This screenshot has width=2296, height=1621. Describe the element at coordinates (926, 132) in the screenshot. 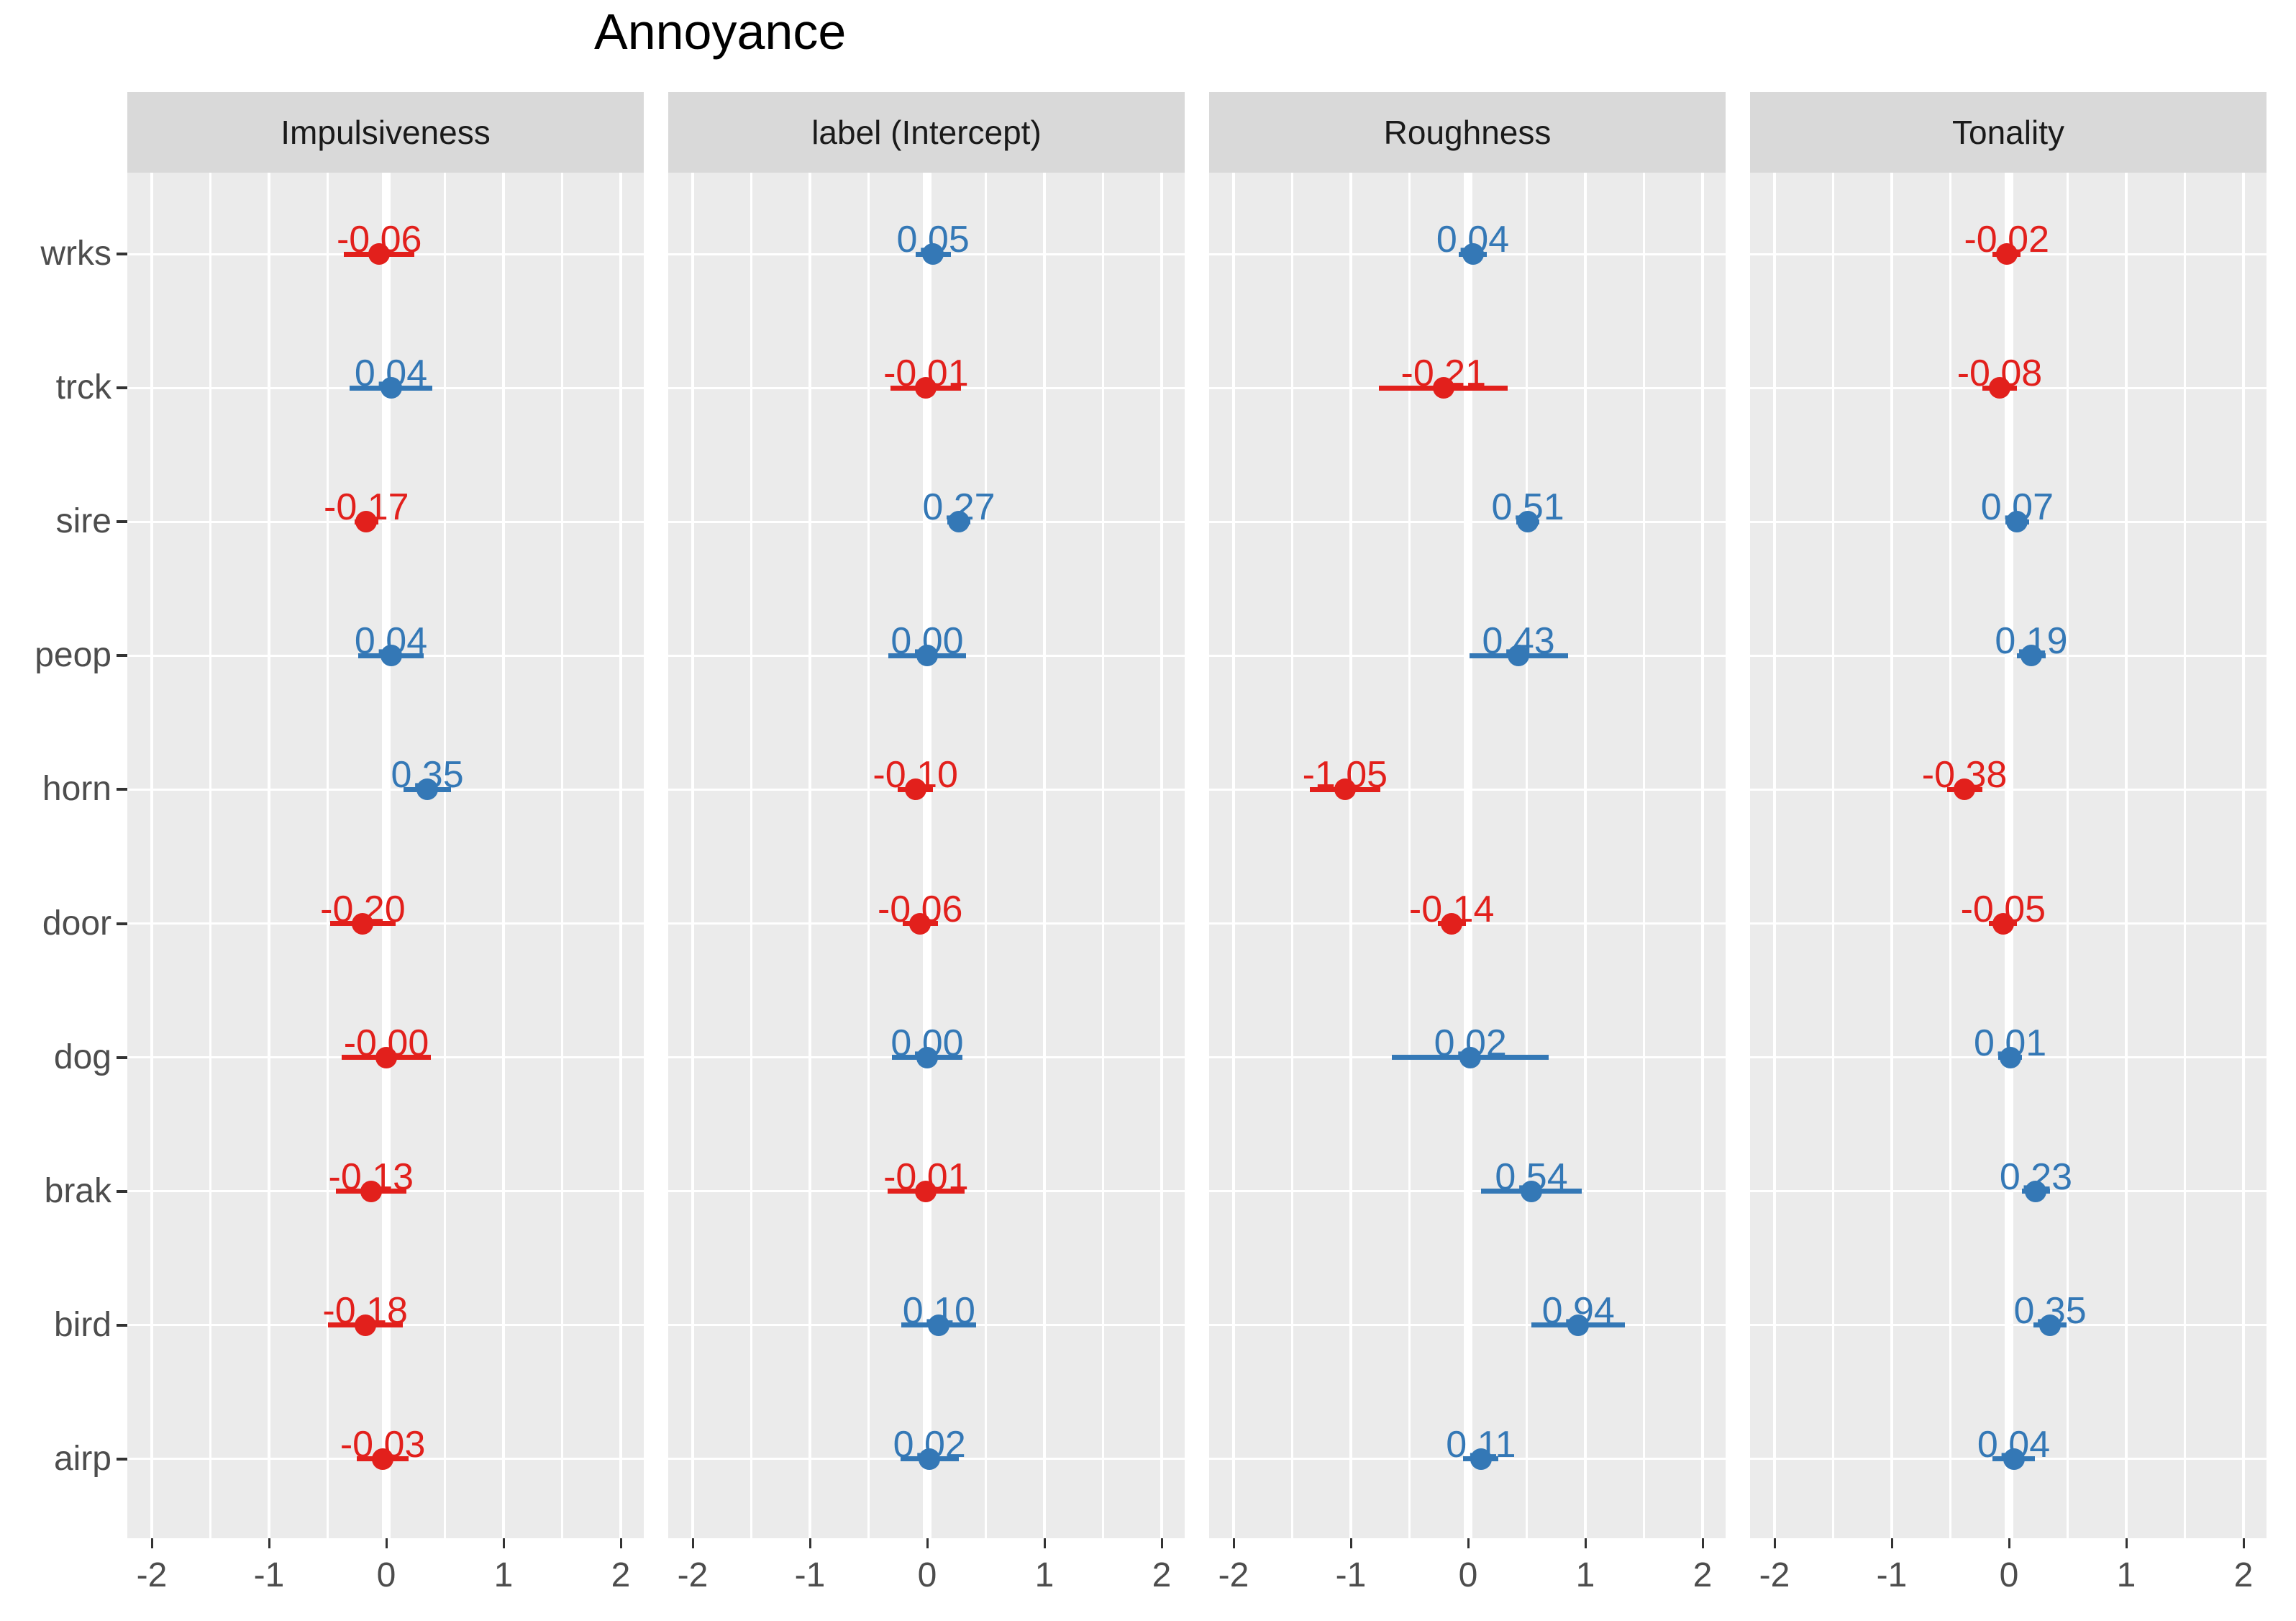

I see `facet-strip: label (Intercept)` at that location.